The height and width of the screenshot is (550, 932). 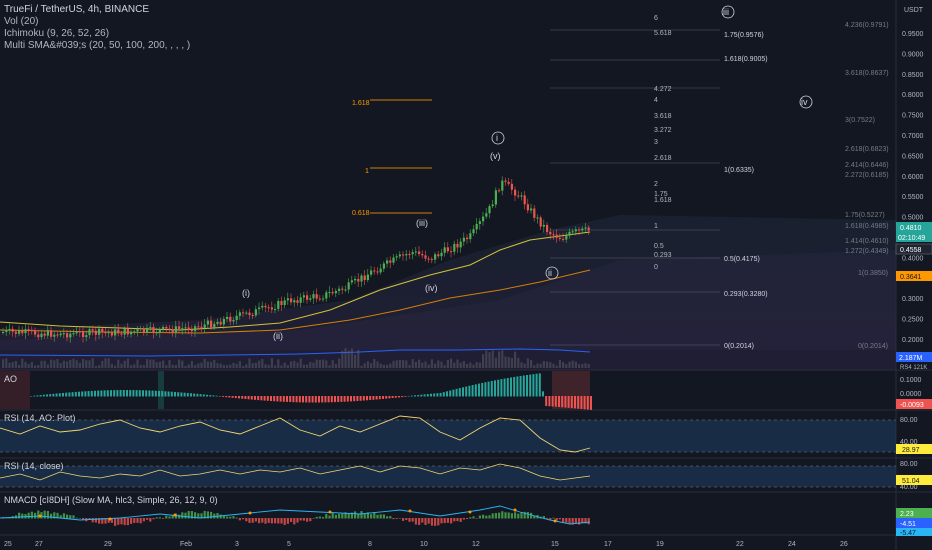 What do you see at coordinates (911, 250) in the screenshot?
I see `second-price-badge: 0.4558` at bounding box center [911, 250].